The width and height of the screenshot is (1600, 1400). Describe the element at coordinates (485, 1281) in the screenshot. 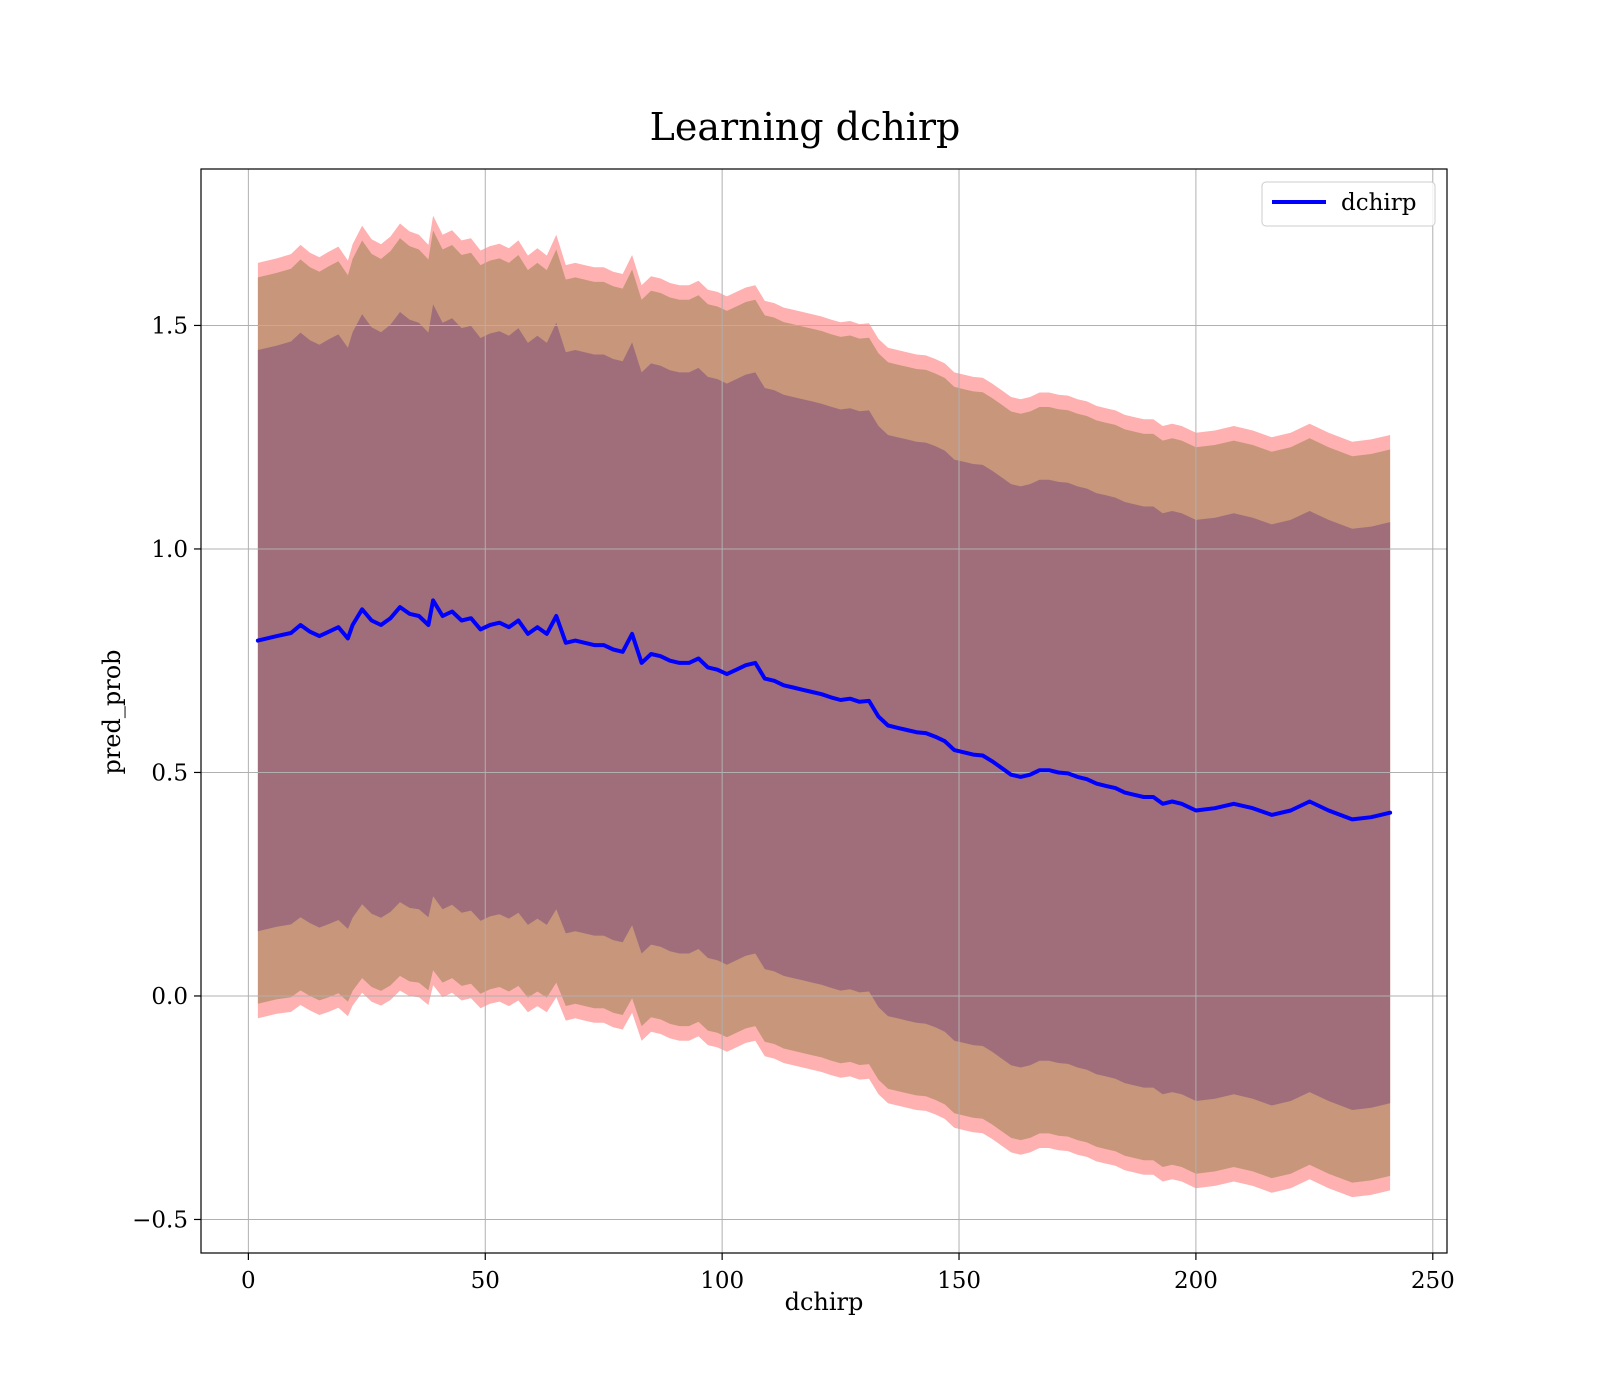

I see `x-tick-label-50: 50` at that location.